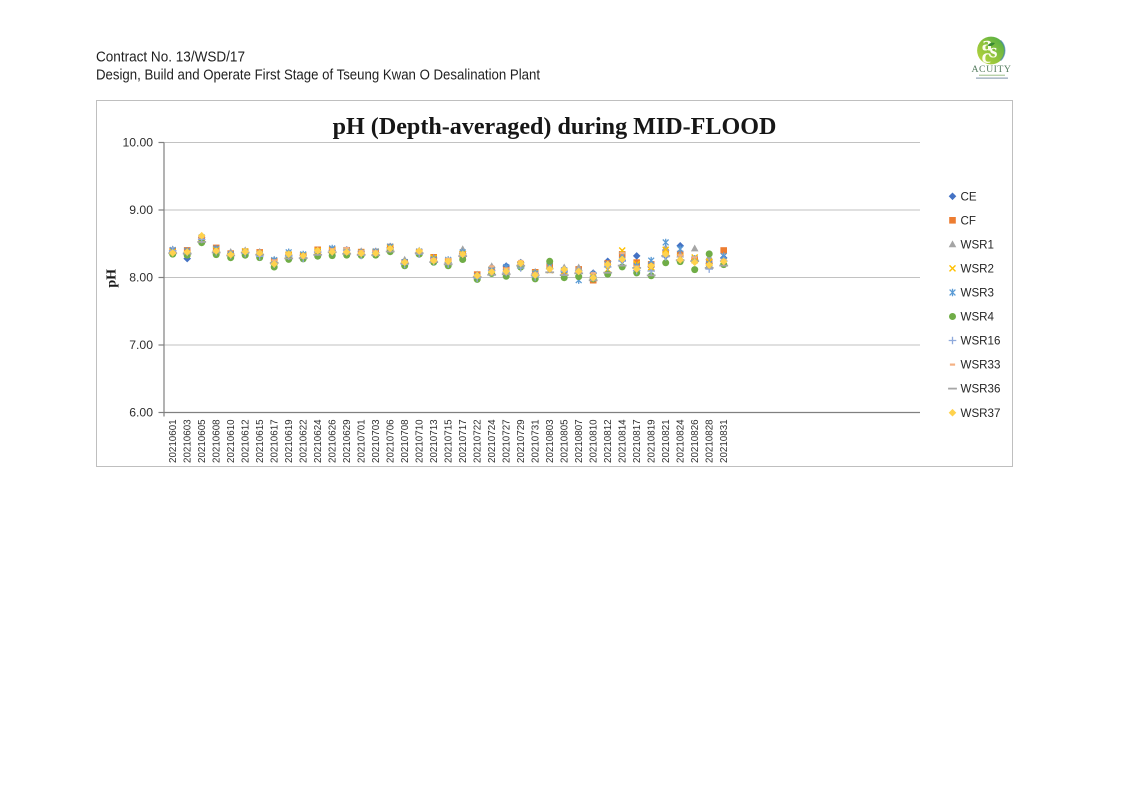 The height and width of the screenshot is (794, 1123). What do you see at coordinates (652, 441) in the screenshot?
I see `svg-text: 20210819` at bounding box center [652, 441].